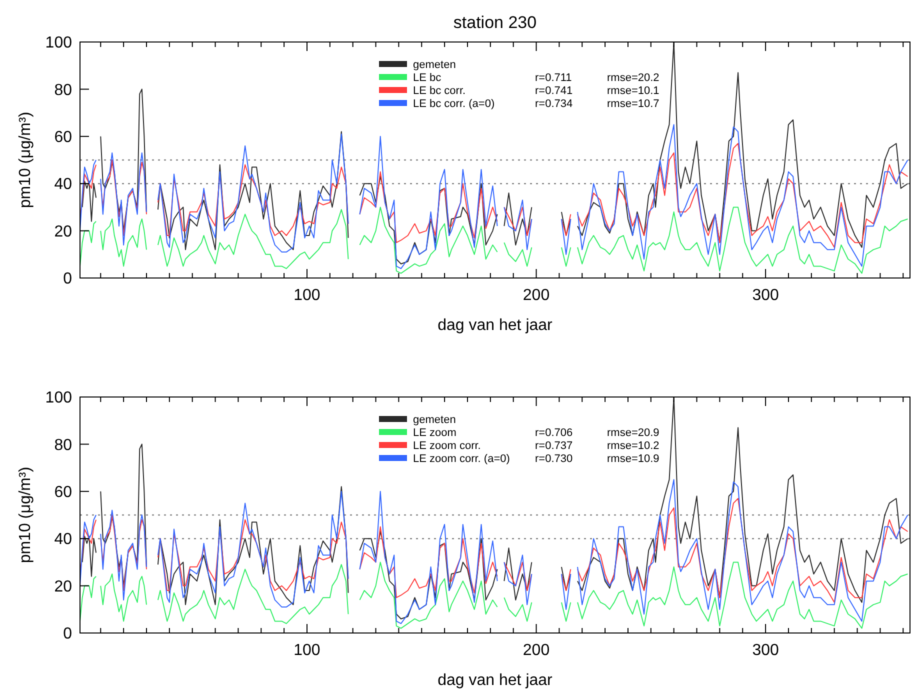 The width and height of the screenshot is (913, 694). I want to click on annotation: rmse=10.7, so click(633, 104).